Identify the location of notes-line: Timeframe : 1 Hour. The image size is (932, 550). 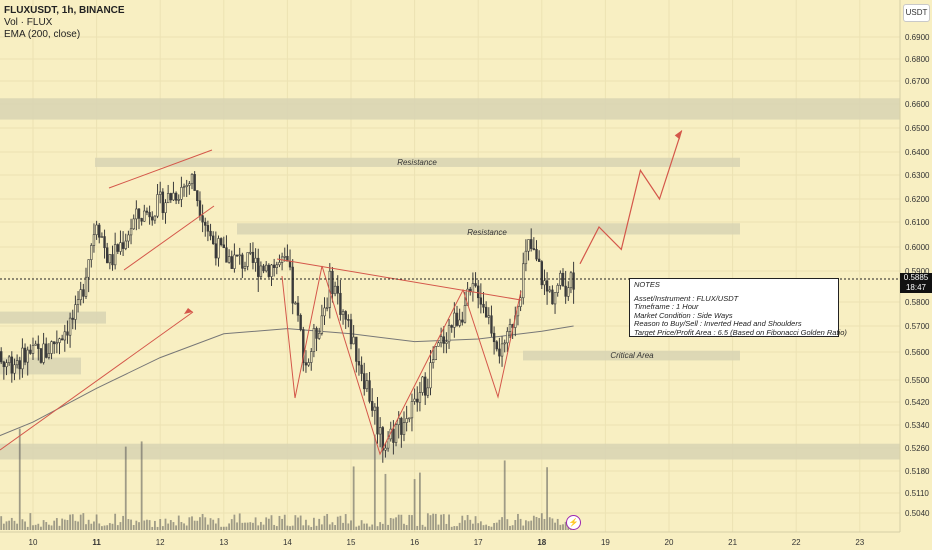
(666, 307).